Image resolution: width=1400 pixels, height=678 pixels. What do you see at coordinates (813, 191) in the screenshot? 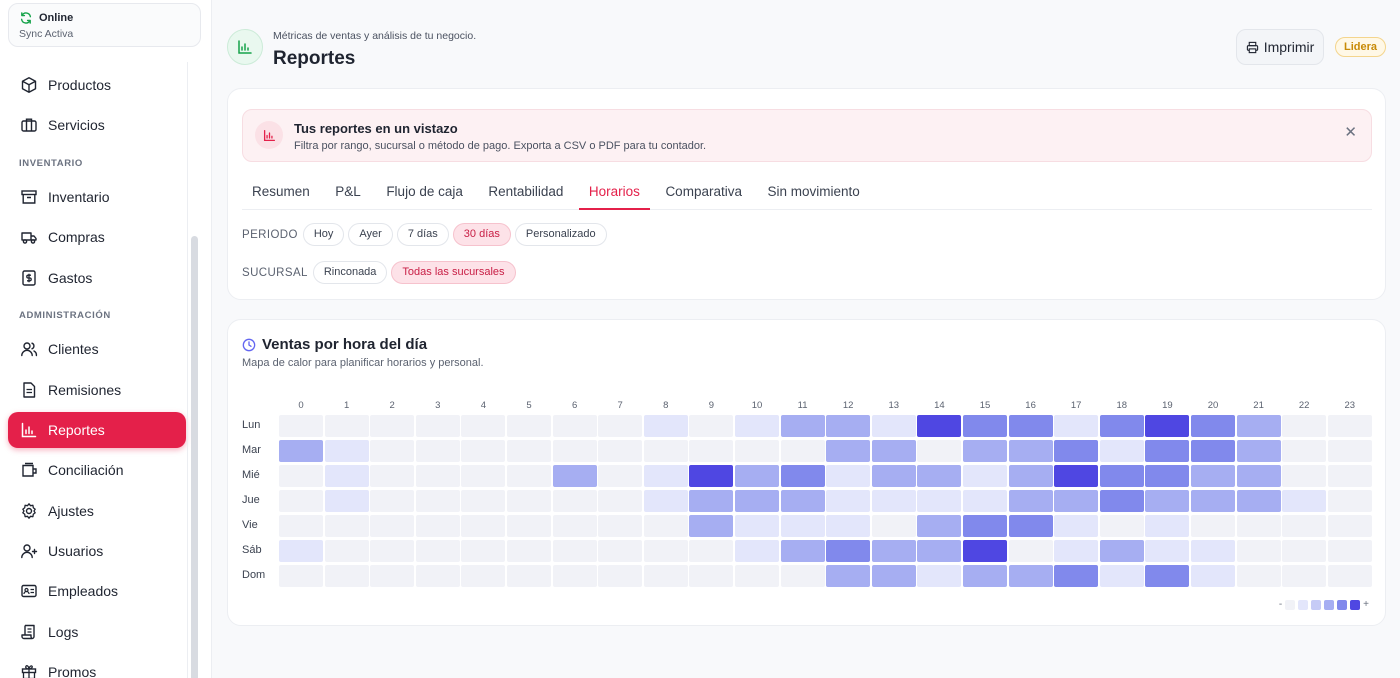
I see `tab-sin-movimiento: Sin movimiento` at bounding box center [813, 191].